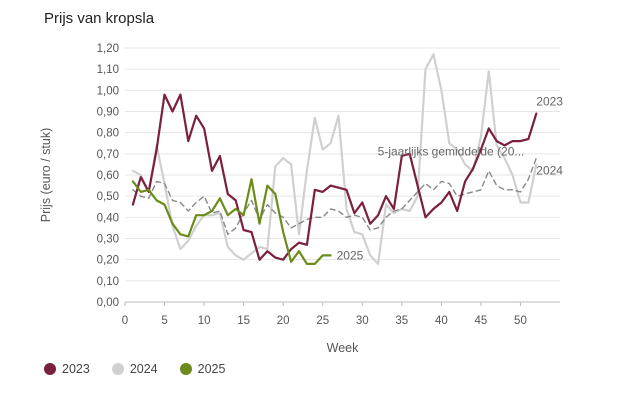  I want to click on x-tick-label: 25, so click(322, 321).